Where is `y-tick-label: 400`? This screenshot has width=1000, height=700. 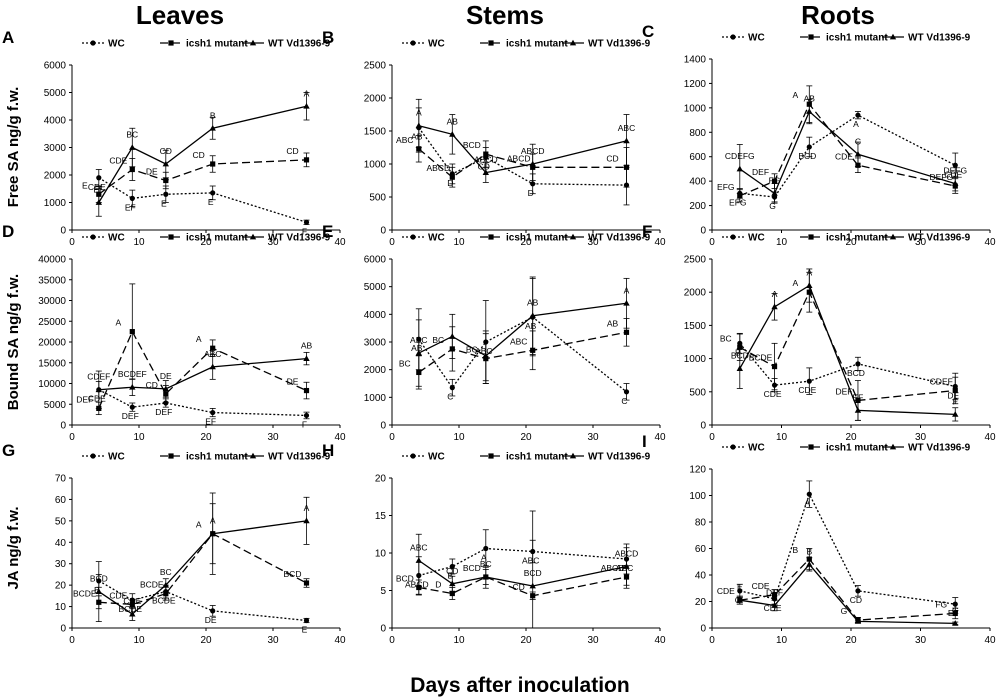 y-tick-label: 400 is located at coordinates (697, 182).